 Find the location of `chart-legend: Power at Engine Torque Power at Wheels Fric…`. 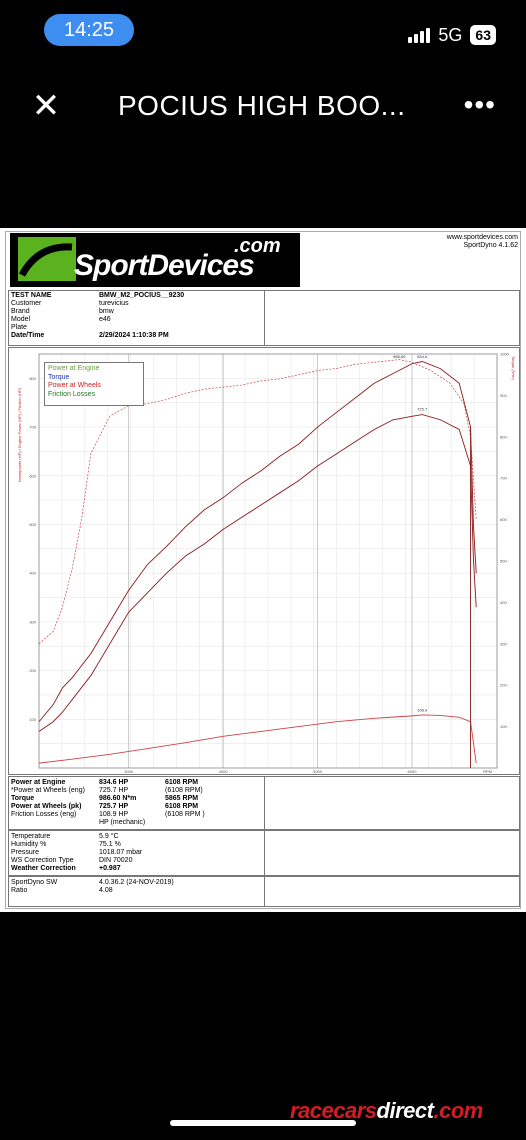

chart-legend: Power at Engine Torque Power at Wheels Fric… is located at coordinates (94, 384).